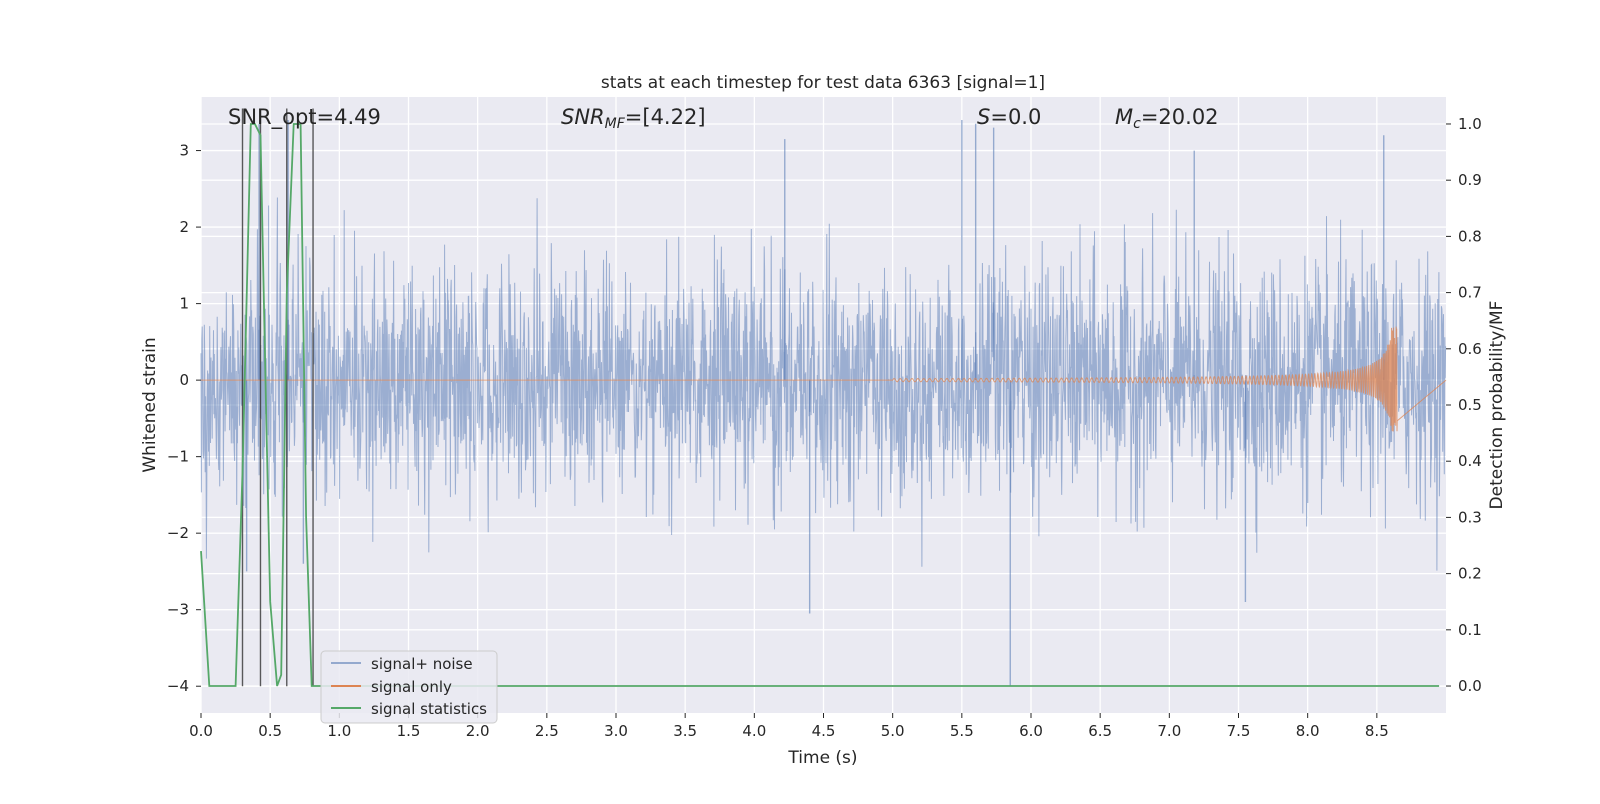  What do you see at coordinates (409, 731) in the screenshot?
I see `x-tick-label: 1.5` at bounding box center [409, 731].